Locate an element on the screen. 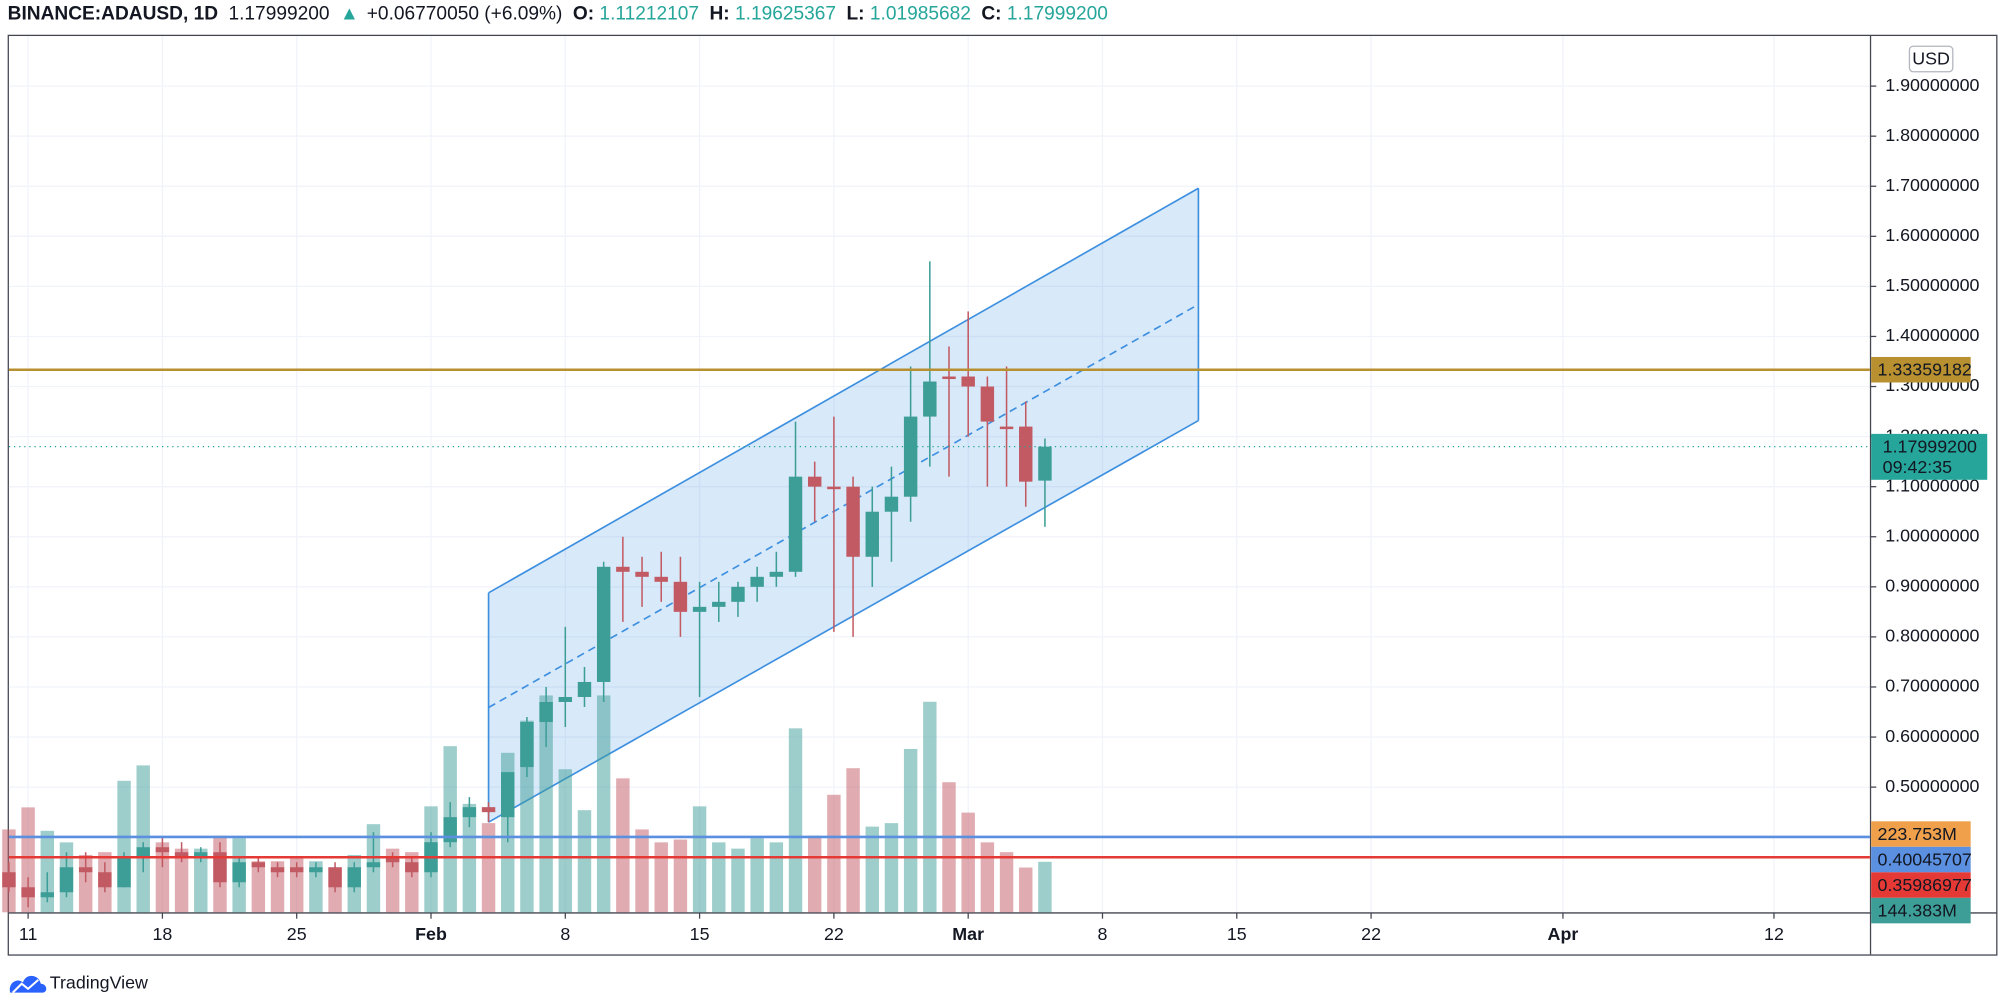 This screenshot has height=1007, width=2000. y-tick-label: 1.50000000 is located at coordinates (1932, 285).